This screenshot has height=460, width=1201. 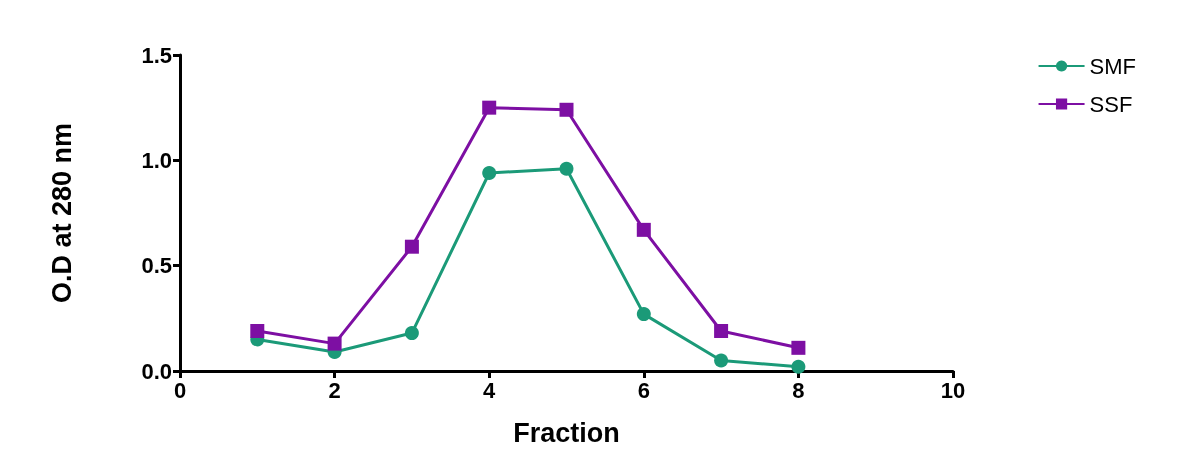 What do you see at coordinates (643, 390) in the screenshot?
I see `x-tick-label: 6` at bounding box center [643, 390].